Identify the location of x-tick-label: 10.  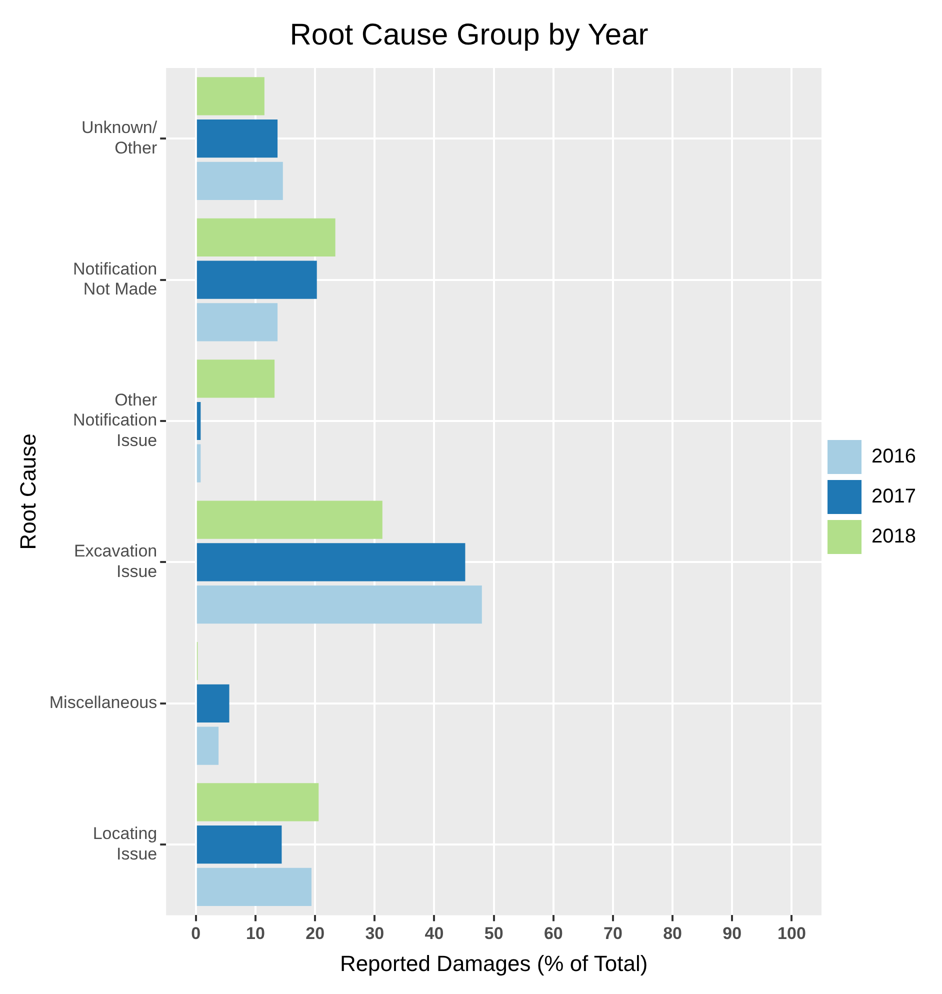
(255, 934).